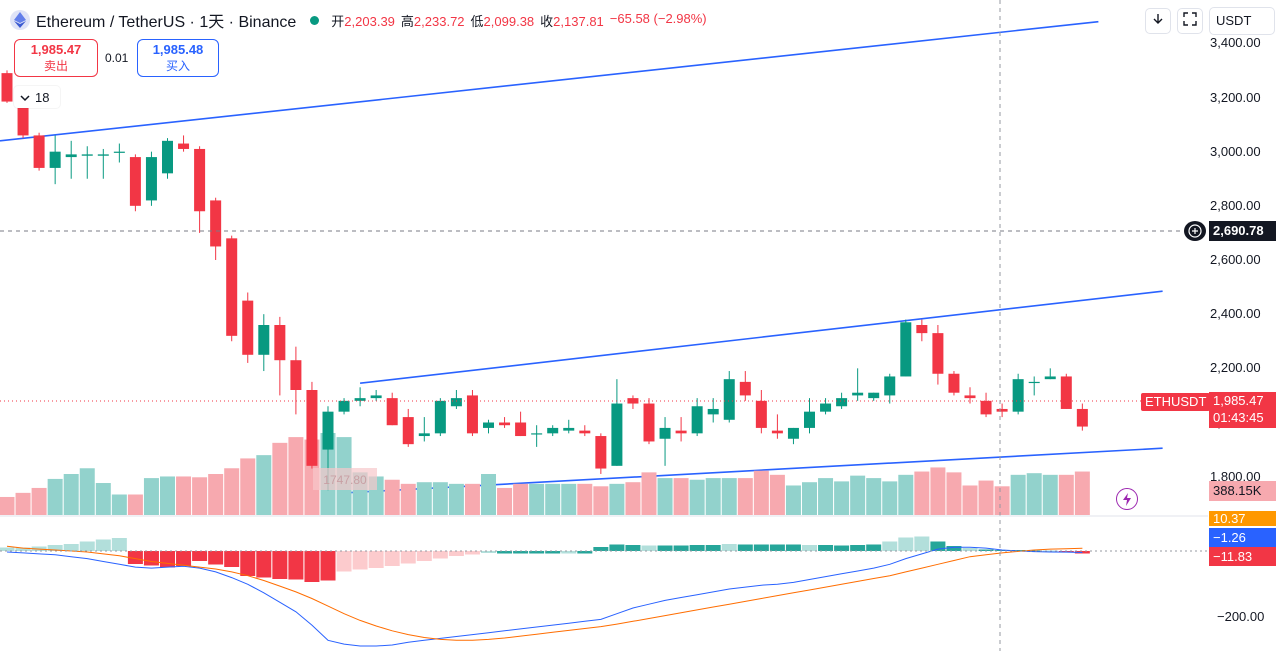 The image size is (1280, 651). Describe the element at coordinates (1158, 21) in the screenshot. I see `scroll-to-latest-button` at that location.